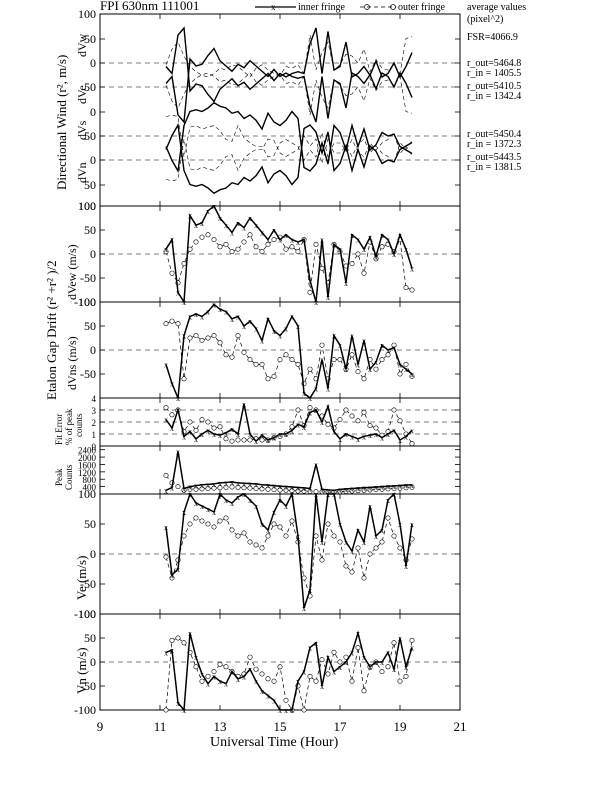 This screenshot has width=612, height=792. I want to click on y-tick-label-vn: 0, so click(93, 662).